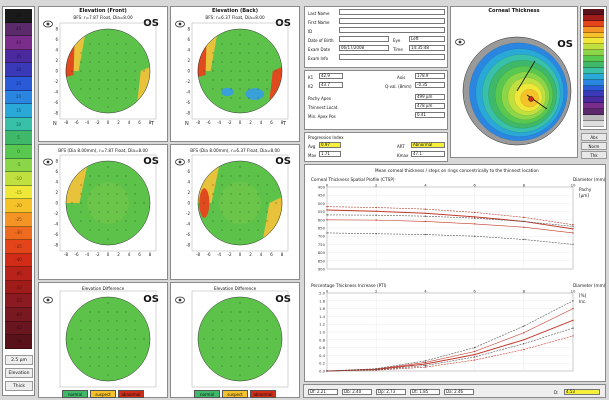 The image size is (609, 400). What do you see at coordinates (364, 39) in the screenshot?
I see `dob-field` at bounding box center [364, 39].